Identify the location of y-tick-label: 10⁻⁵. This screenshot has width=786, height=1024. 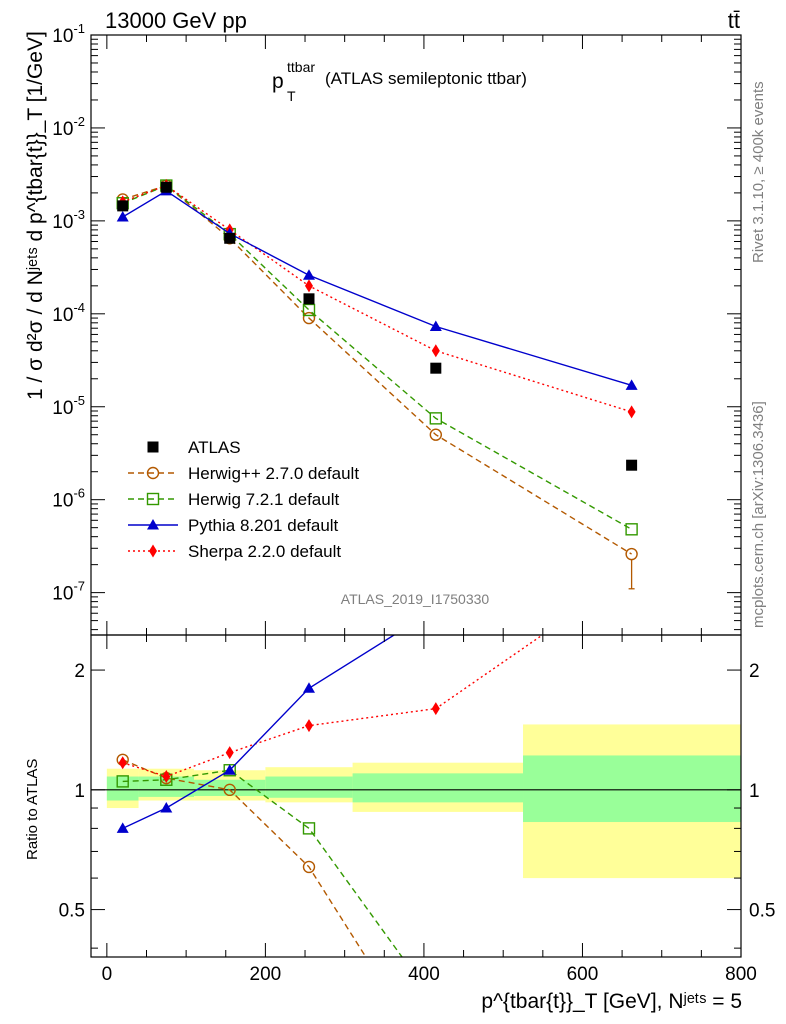
(68, 406).